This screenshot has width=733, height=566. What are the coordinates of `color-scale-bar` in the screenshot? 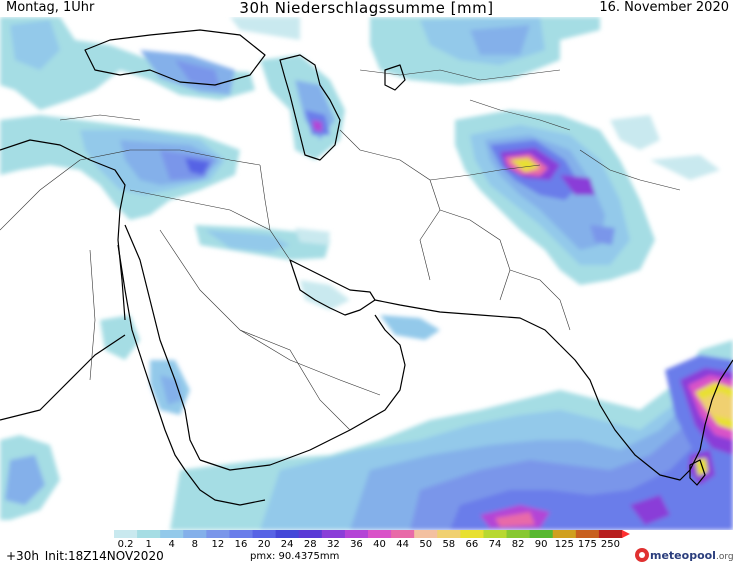 It's located at (372, 534).